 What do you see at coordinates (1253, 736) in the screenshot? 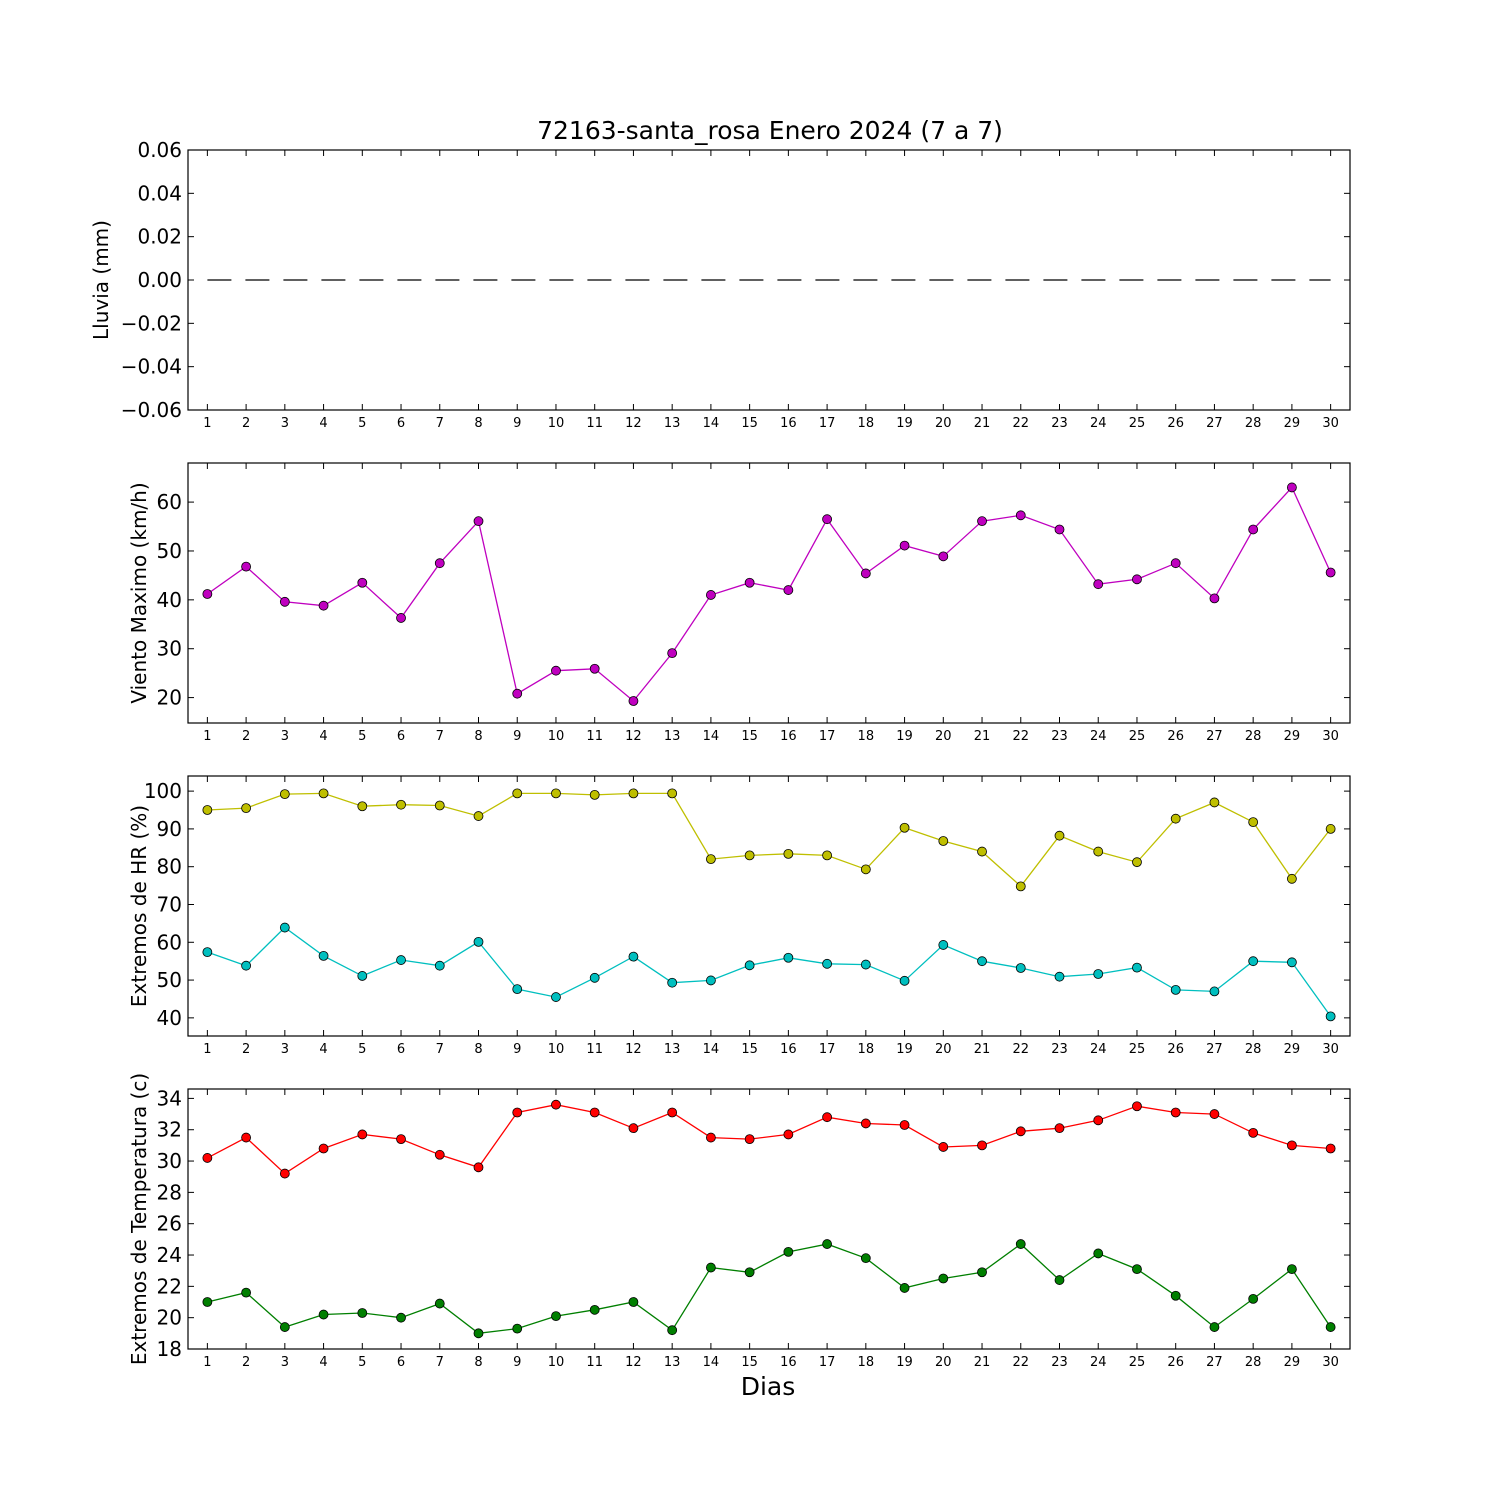
I see `x-tick-label: 28` at bounding box center [1253, 736].